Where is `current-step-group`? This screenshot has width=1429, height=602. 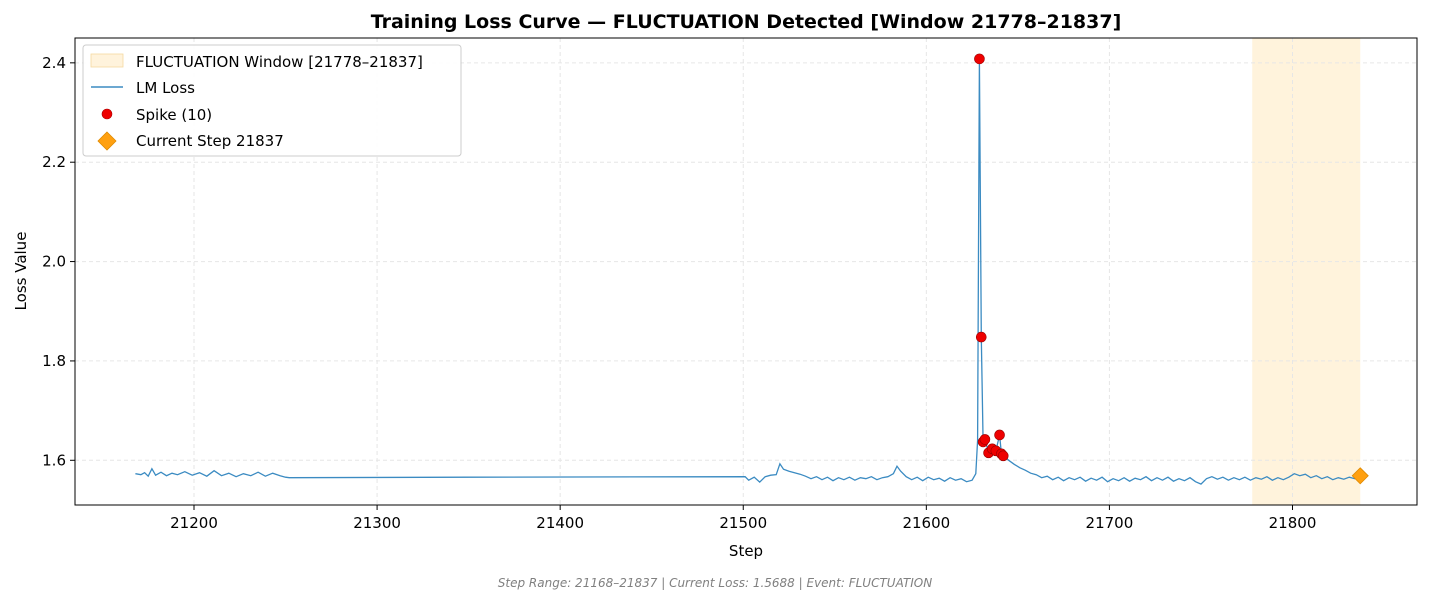
current-step-group is located at coordinates (1360, 476).